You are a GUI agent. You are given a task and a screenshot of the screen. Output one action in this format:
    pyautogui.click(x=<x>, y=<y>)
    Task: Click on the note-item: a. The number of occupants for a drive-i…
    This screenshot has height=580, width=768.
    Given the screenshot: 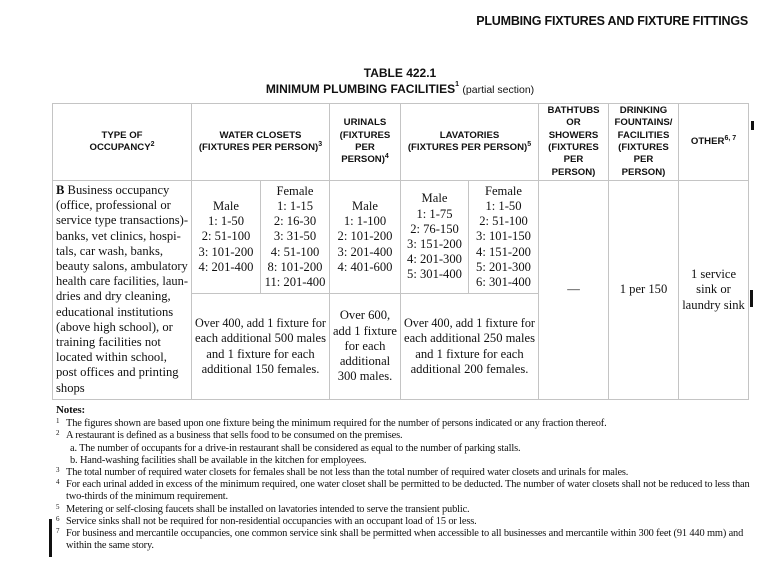 What is the action you would take?
    pyautogui.click(x=409, y=449)
    